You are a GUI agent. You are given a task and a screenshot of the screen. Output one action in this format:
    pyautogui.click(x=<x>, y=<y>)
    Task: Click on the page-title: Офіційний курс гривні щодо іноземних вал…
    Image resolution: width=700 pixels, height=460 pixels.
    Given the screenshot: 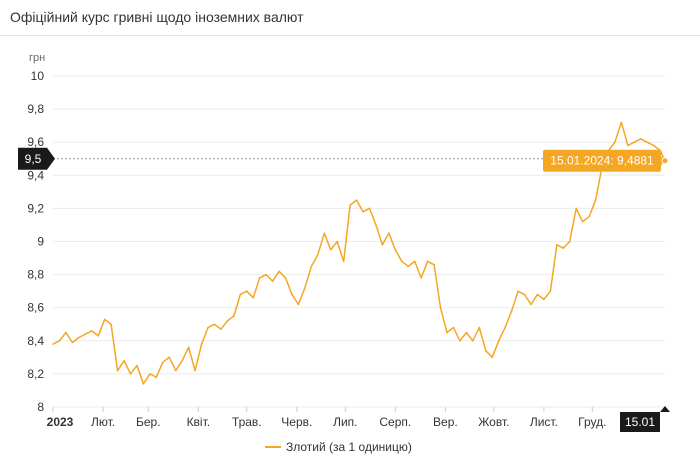 What is the action you would take?
    pyautogui.click(x=157, y=17)
    